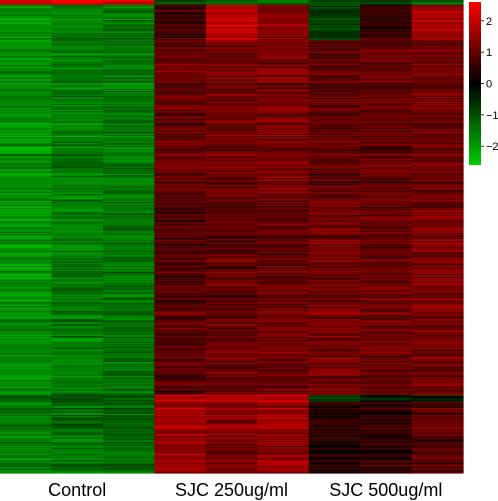 The image size is (498, 501). What do you see at coordinates (475, 83) in the screenshot?
I see `color-scale-bar` at bounding box center [475, 83].